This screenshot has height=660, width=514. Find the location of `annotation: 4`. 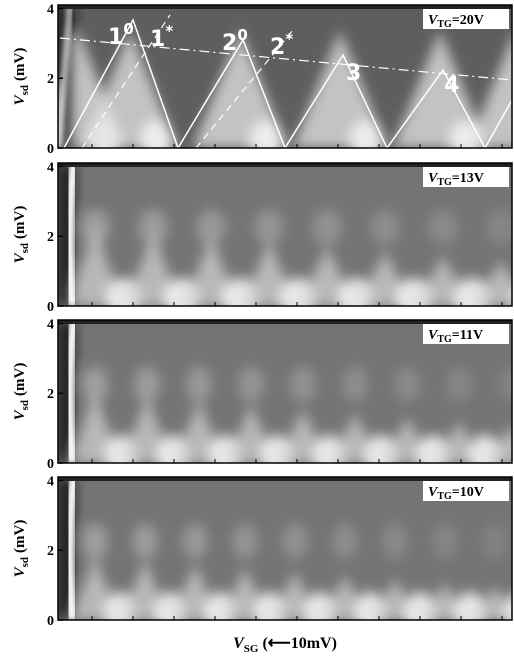

annotation: 4 is located at coordinates (451, 85).